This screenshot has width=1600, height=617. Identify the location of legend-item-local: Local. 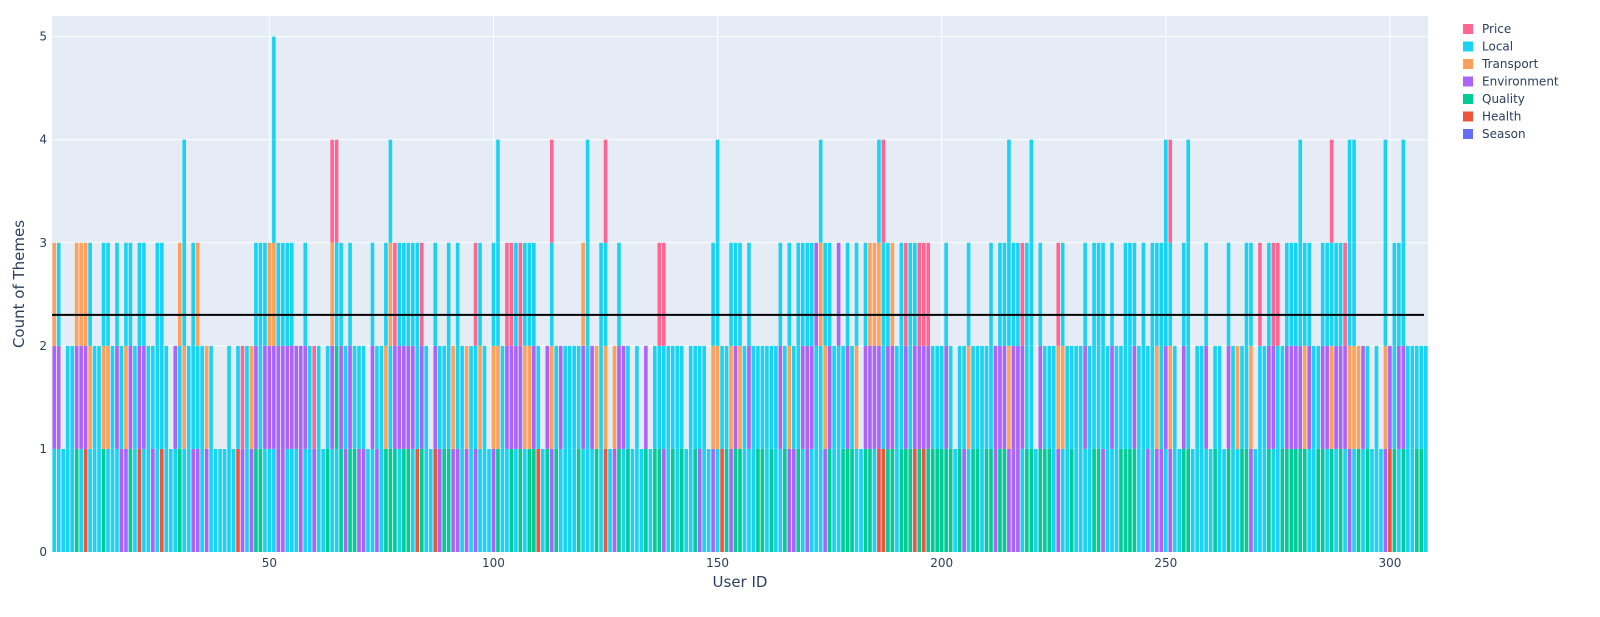
(1497, 47).